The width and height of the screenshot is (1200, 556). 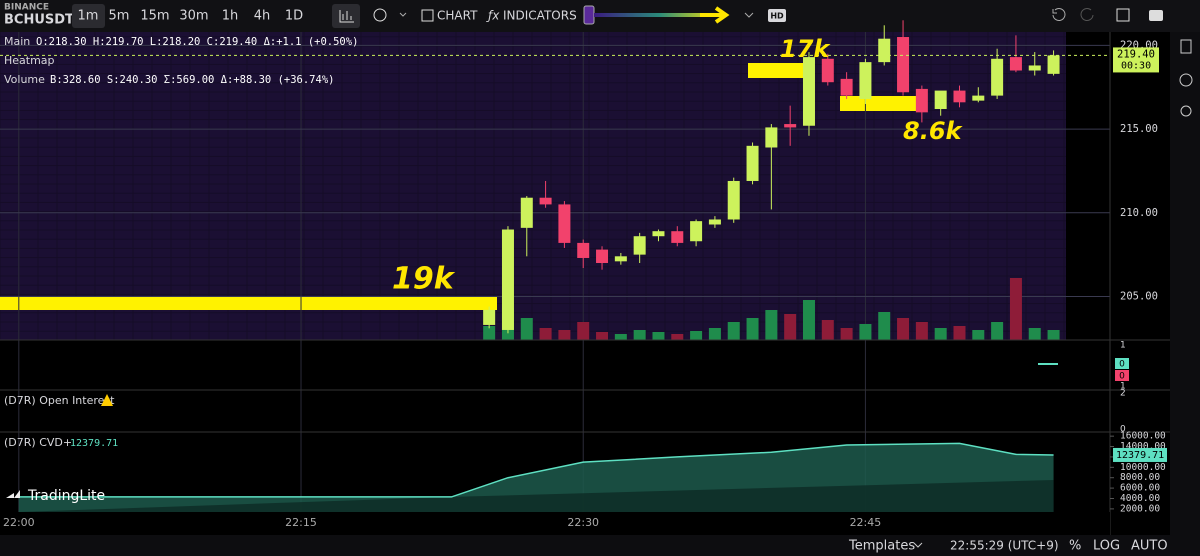 I want to click on log-toggle: LOG, so click(x=1106, y=546).